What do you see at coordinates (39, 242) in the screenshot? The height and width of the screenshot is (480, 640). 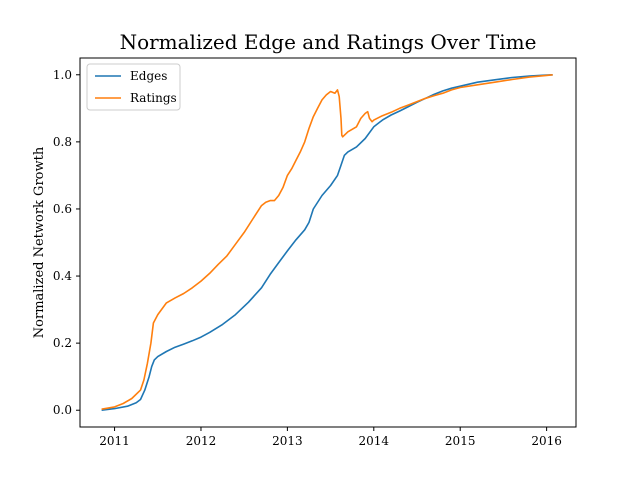 I see `y-axis-label: Normalized Network Growth` at bounding box center [39, 242].